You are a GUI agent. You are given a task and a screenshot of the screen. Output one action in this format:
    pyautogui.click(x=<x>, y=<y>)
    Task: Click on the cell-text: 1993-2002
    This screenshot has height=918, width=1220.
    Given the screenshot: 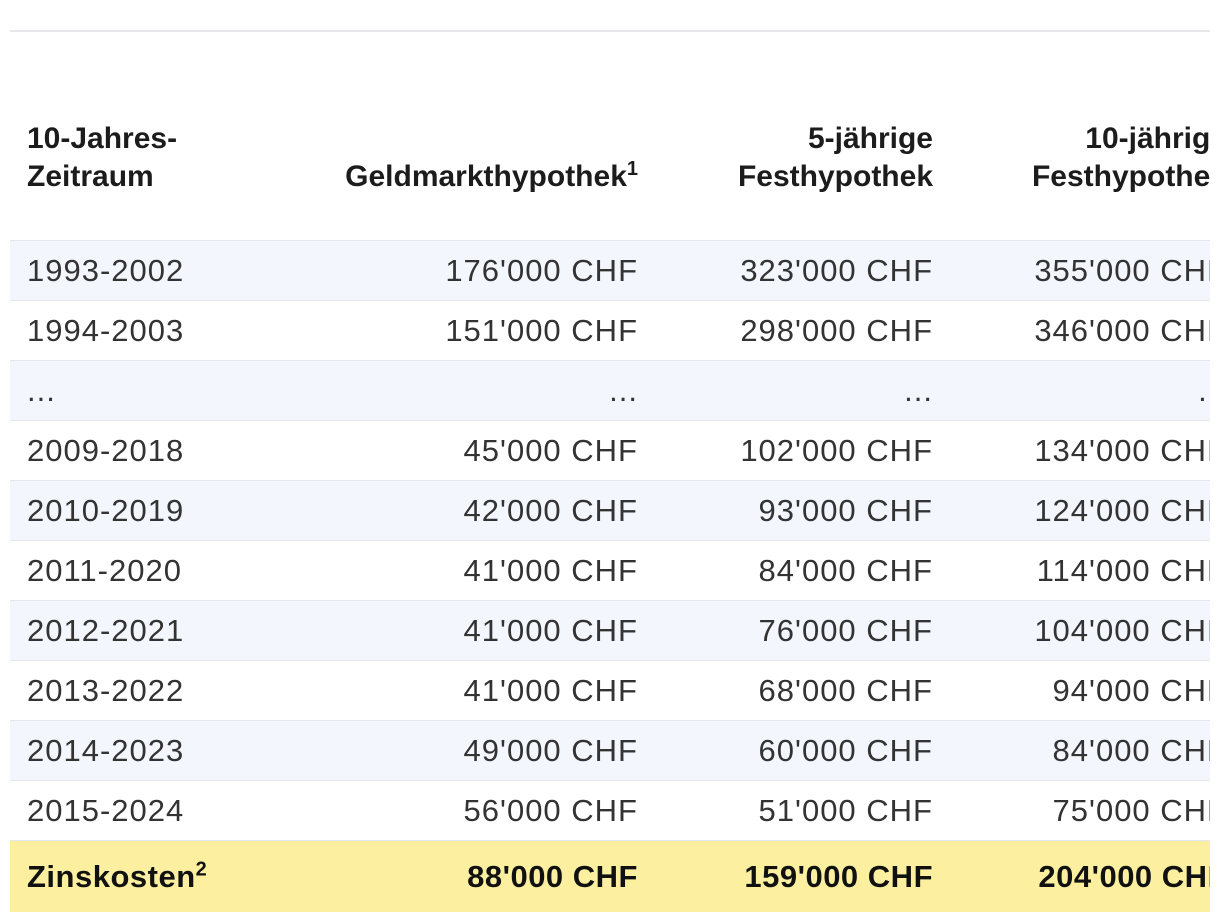 What is the action you would take?
    pyautogui.click(x=106, y=270)
    